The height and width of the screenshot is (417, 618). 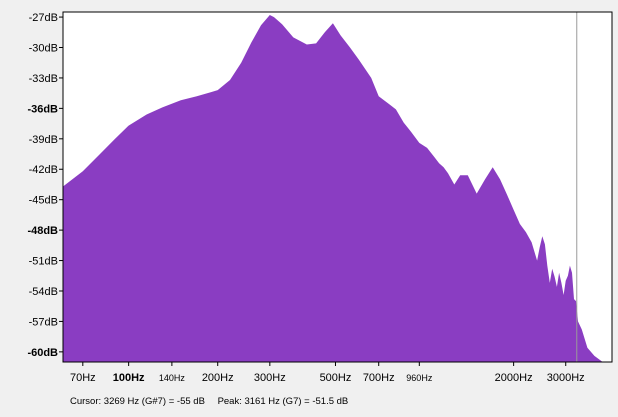 What do you see at coordinates (43, 262) in the screenshot?
I see `y-tick-label: -51dB` at bounding box center [43, 262].